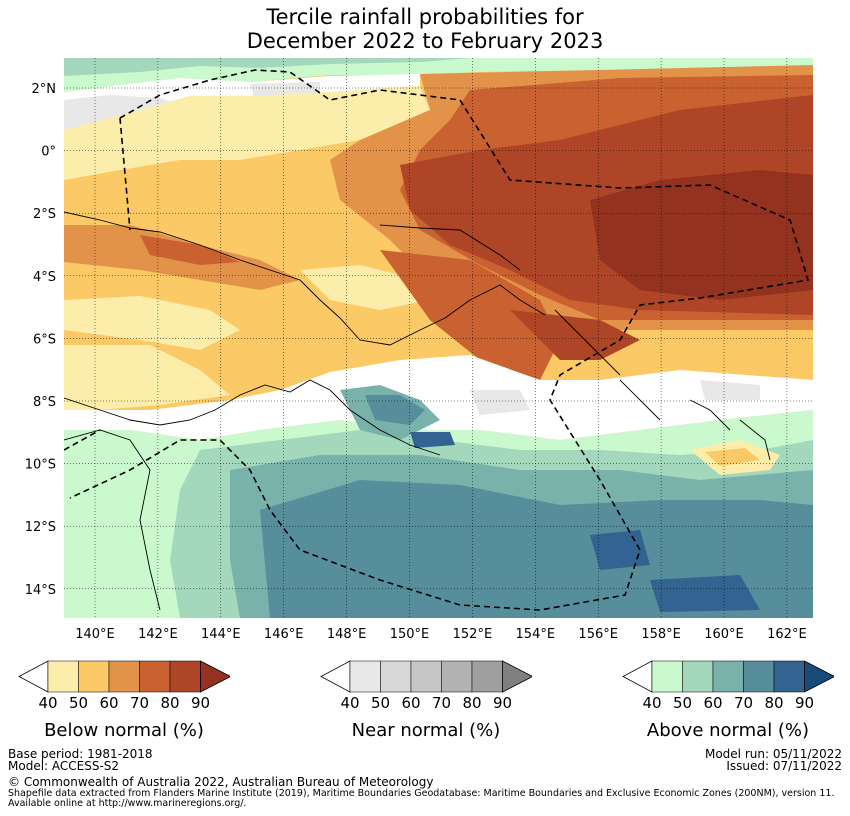 This screenshot has width=850, height=816. Describe the element at coordinates (40, 465) in the screenshot. I see `latitude-label: 10°S` at that location.